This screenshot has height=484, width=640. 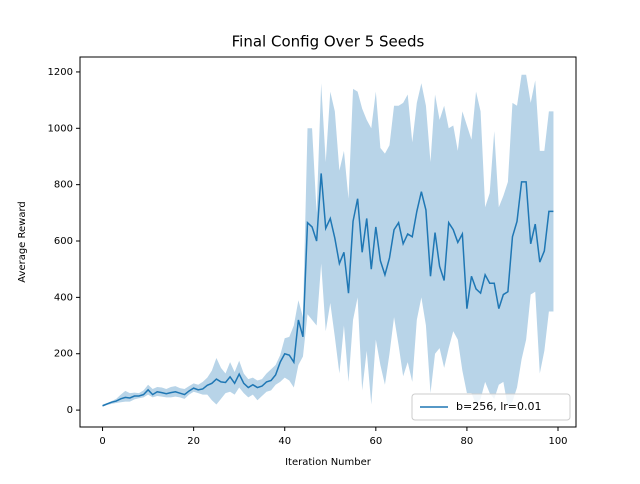 I want to click on y-tick-label: 400, so click(x=63, y=297).